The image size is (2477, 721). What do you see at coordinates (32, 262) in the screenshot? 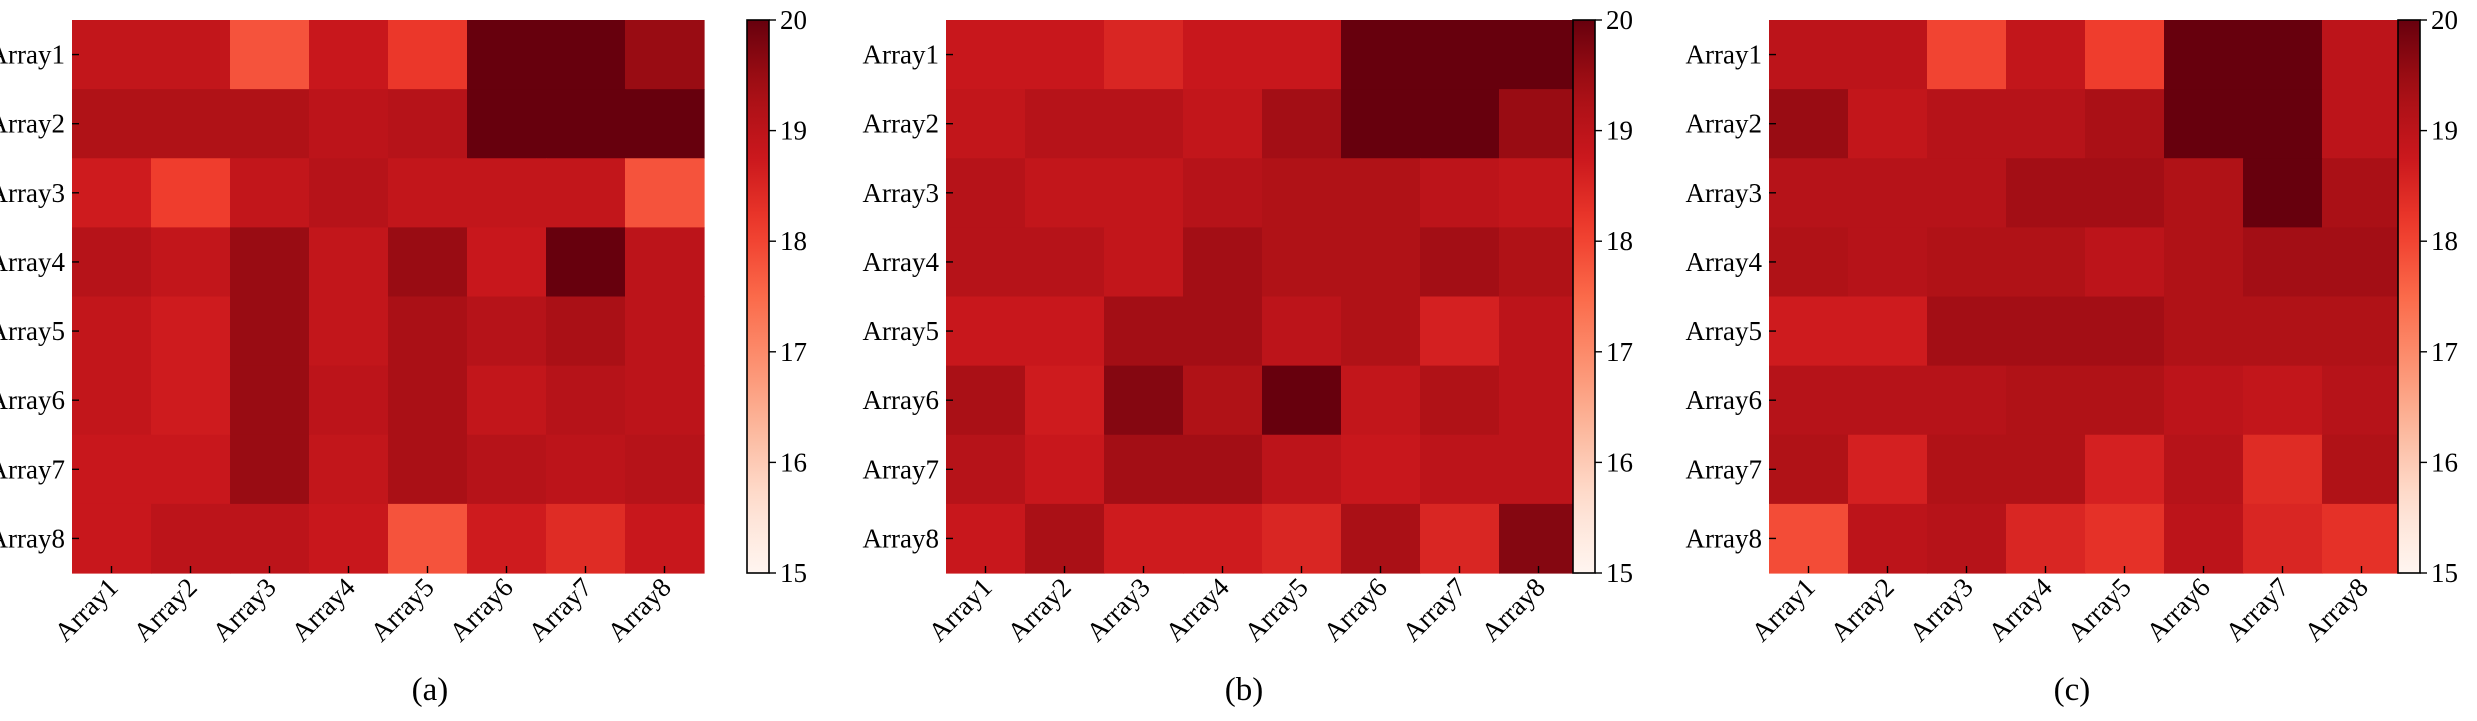
I see `y-tick-label: Array4` at bounding box center [32, 262].